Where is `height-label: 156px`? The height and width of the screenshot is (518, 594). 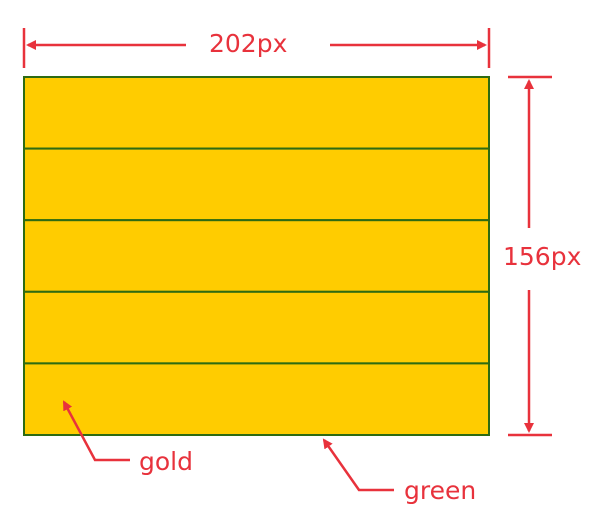
height-label: 156px is located at coordinates (542, 256).